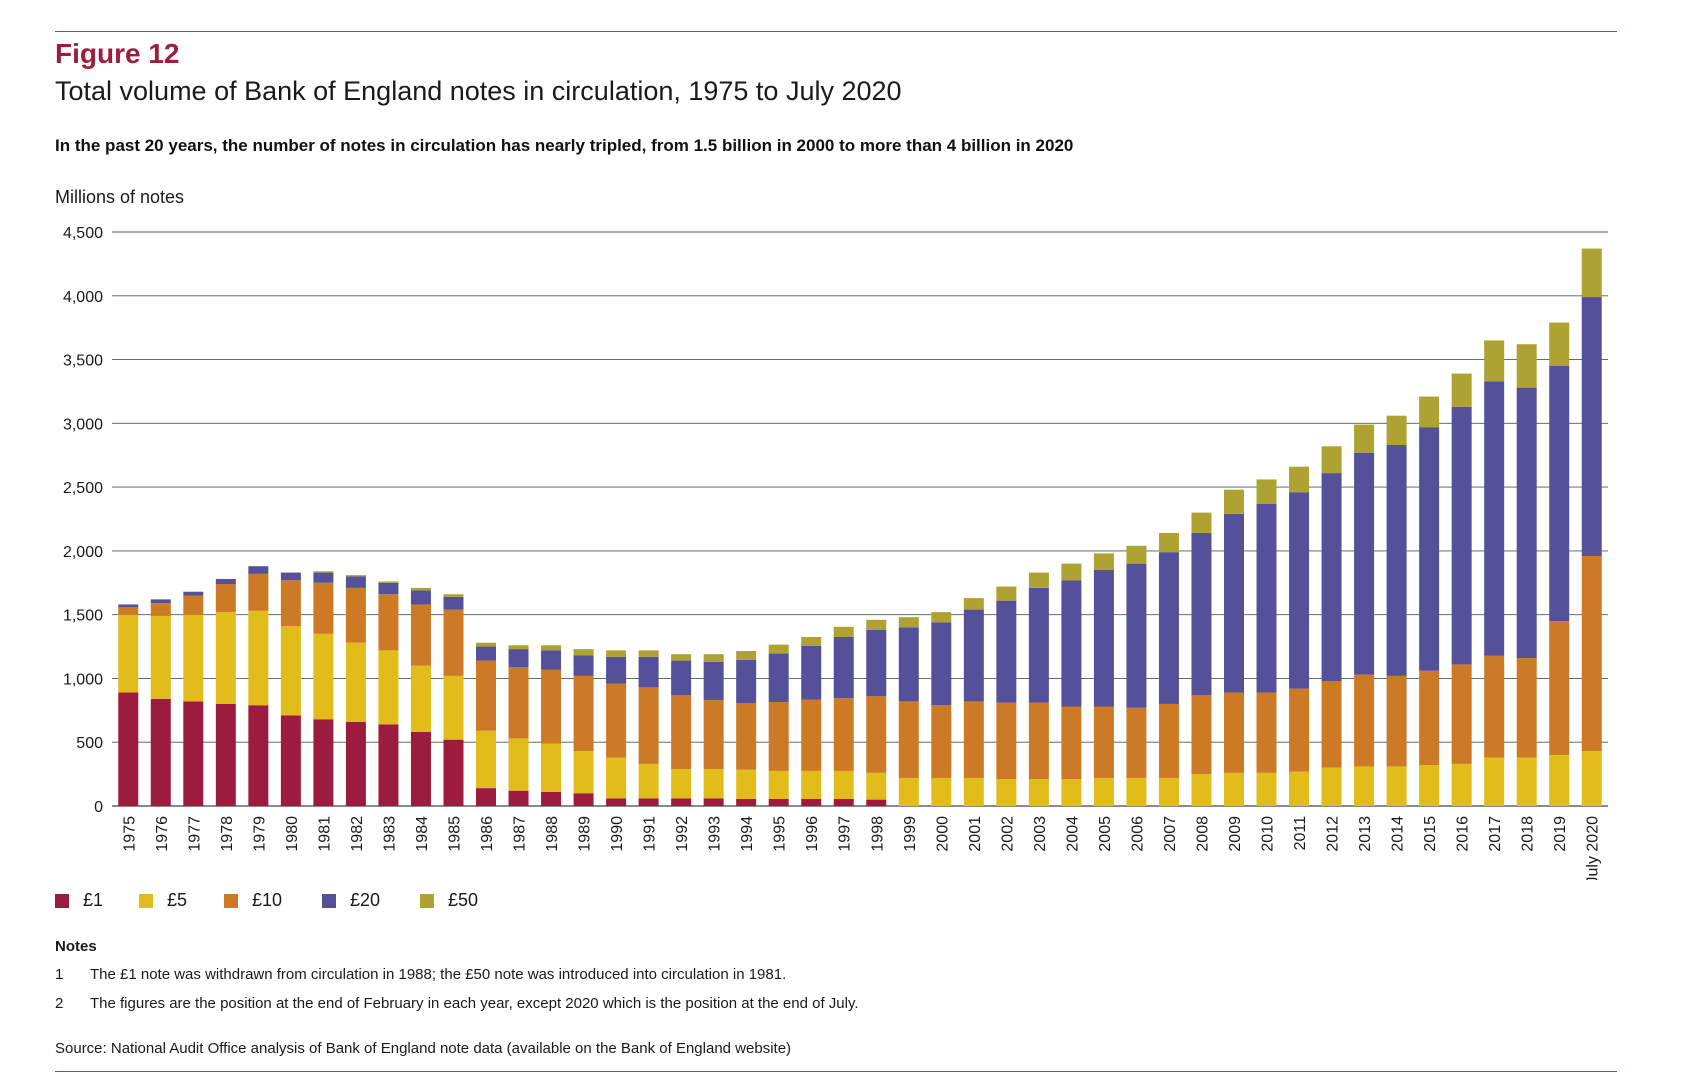 Image resolution: width=1706 pixels, height=1078 pixels. What do you see at coordinates (76, 946) in the screenshot?
I see `notes-heading: Notes` at bounding box center [76, 946].